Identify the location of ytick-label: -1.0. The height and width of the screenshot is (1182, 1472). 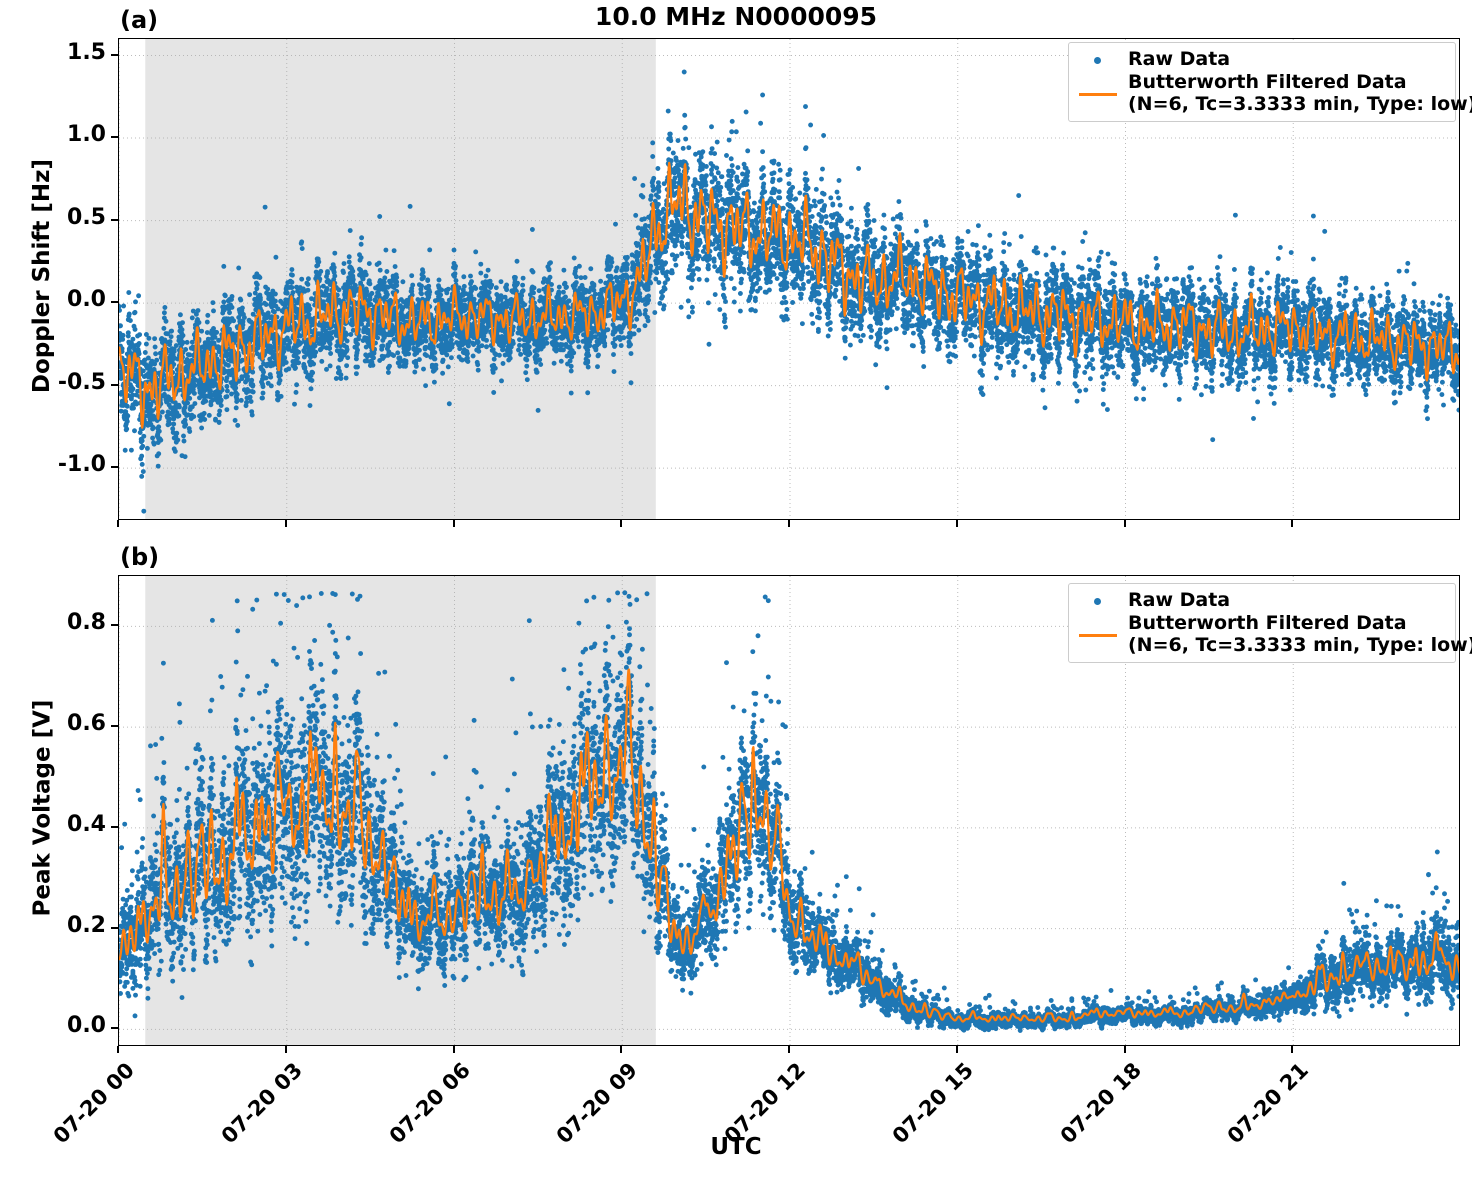
(56, 464).